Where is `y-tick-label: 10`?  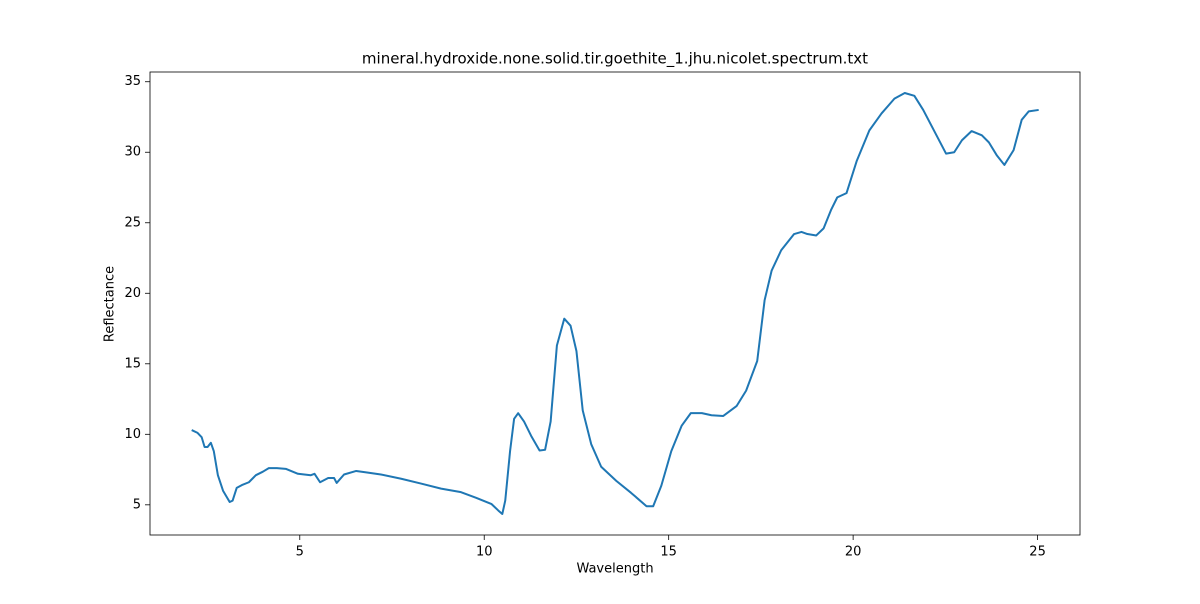
y-tick-label: 10 is located at coordinates (132, 434).